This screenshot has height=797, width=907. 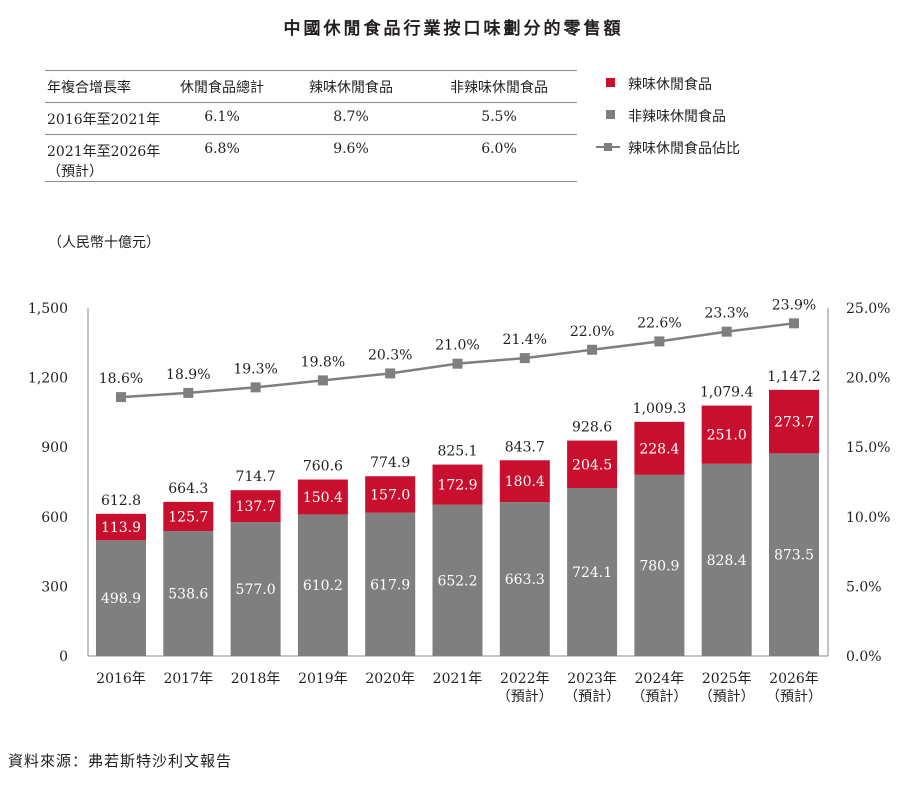 I want to click on data-label-spicy: 137.7, so click(x=256, y=507).